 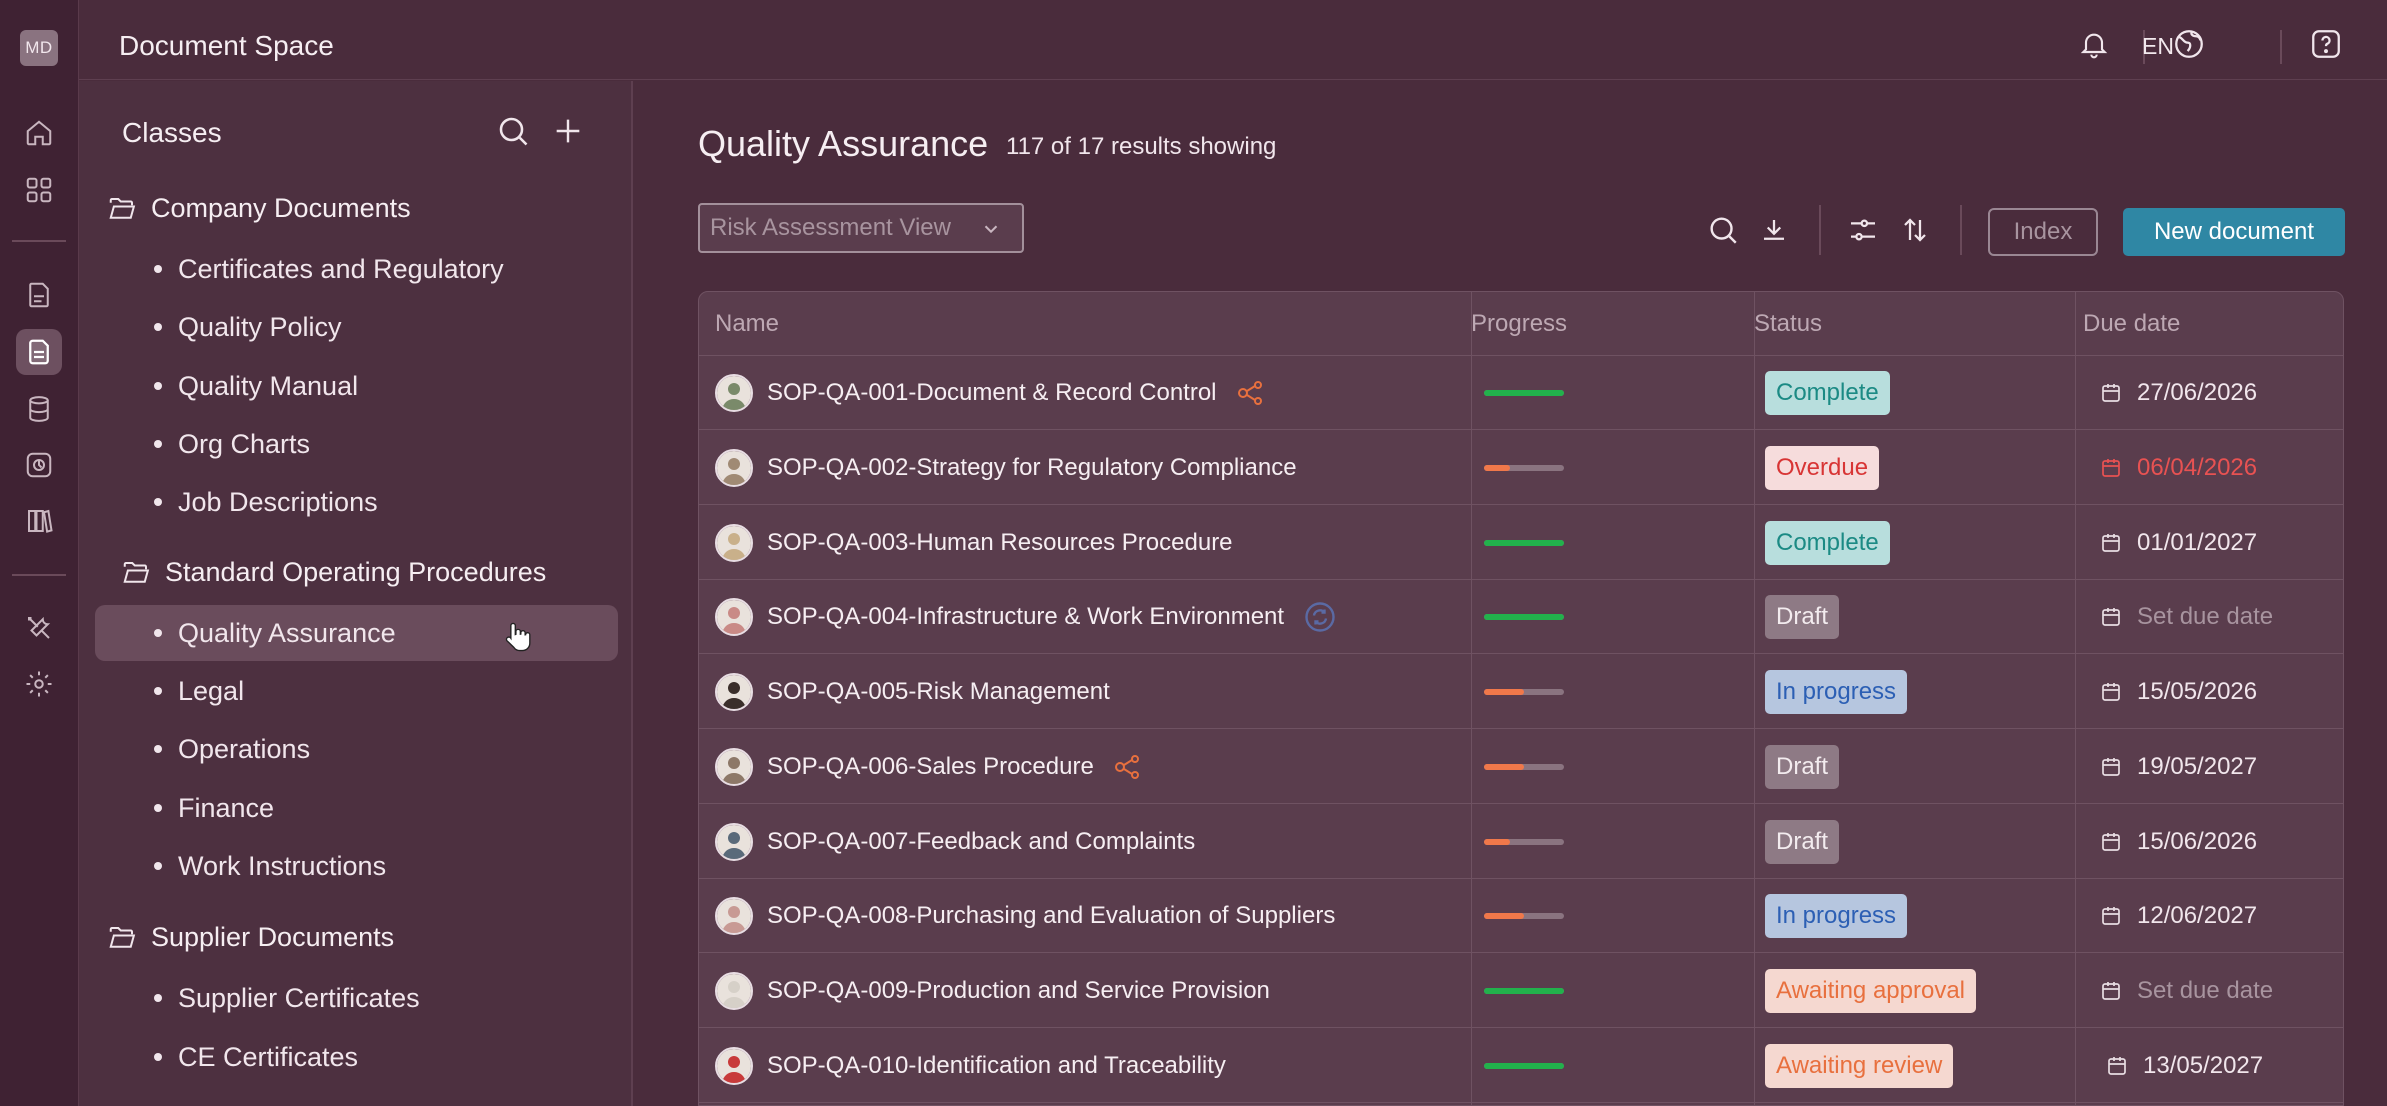 I want to click on document-name: SOP-QA-001-Document & Record Control, so click(x=992, y=392).